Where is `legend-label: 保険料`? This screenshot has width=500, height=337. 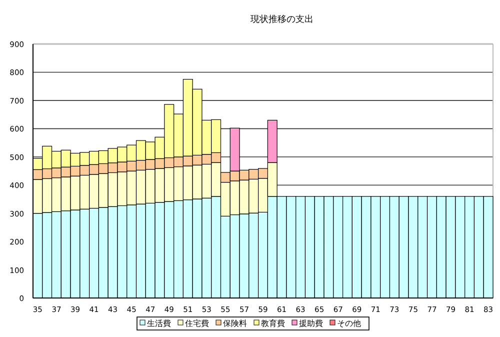 legend-label: 保険料 is located at coordinates (235, 323).